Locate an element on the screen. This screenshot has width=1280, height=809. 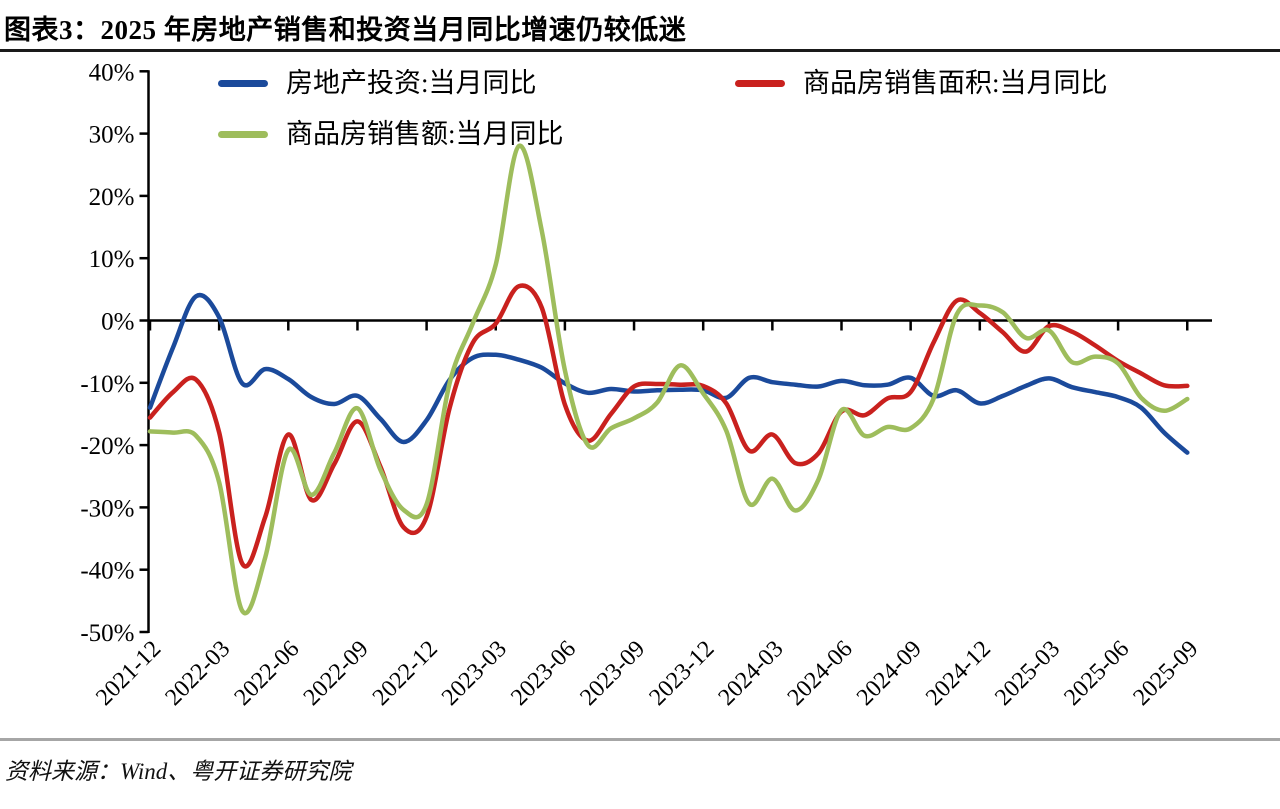
legend-label-sales-value: 商品房销售额:当月同比 is located at coordinates (425, 134).